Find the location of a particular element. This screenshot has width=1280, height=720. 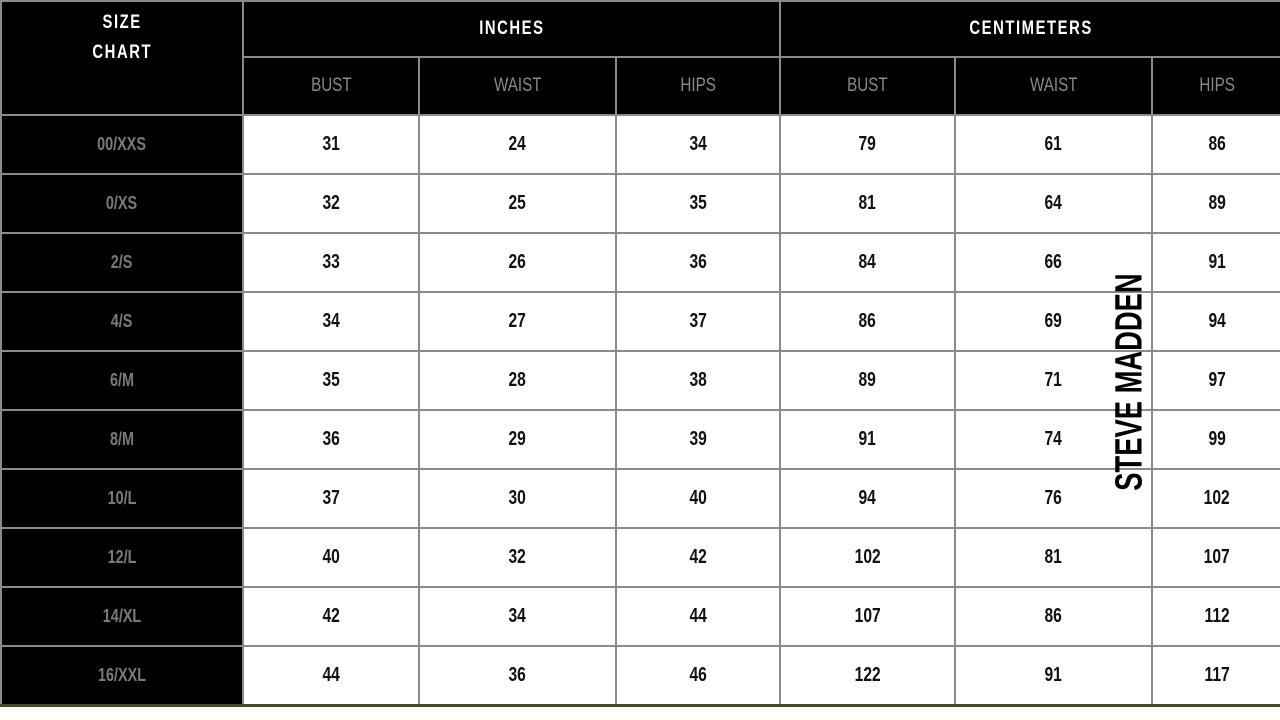

inches-waist-header: WAIST is located at coordinates (517, 86).